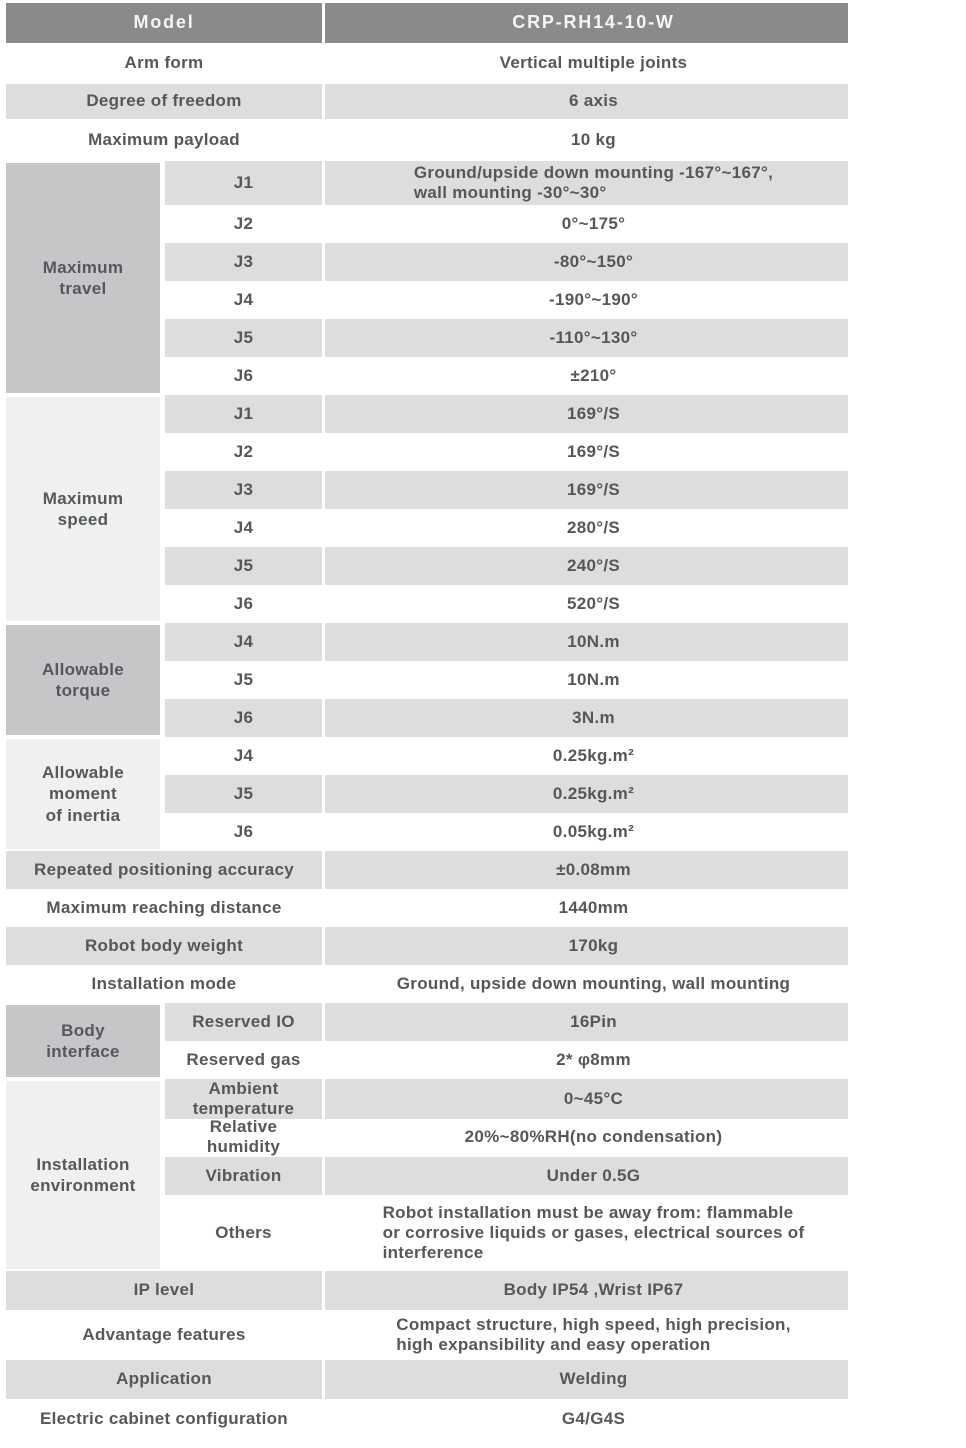 This screenshot has height=1448, width=966. What do you see at coordinates (593, 299) in the screenshot?
I see `joint-value: -190°~190°` at bounding box center [593, 299].